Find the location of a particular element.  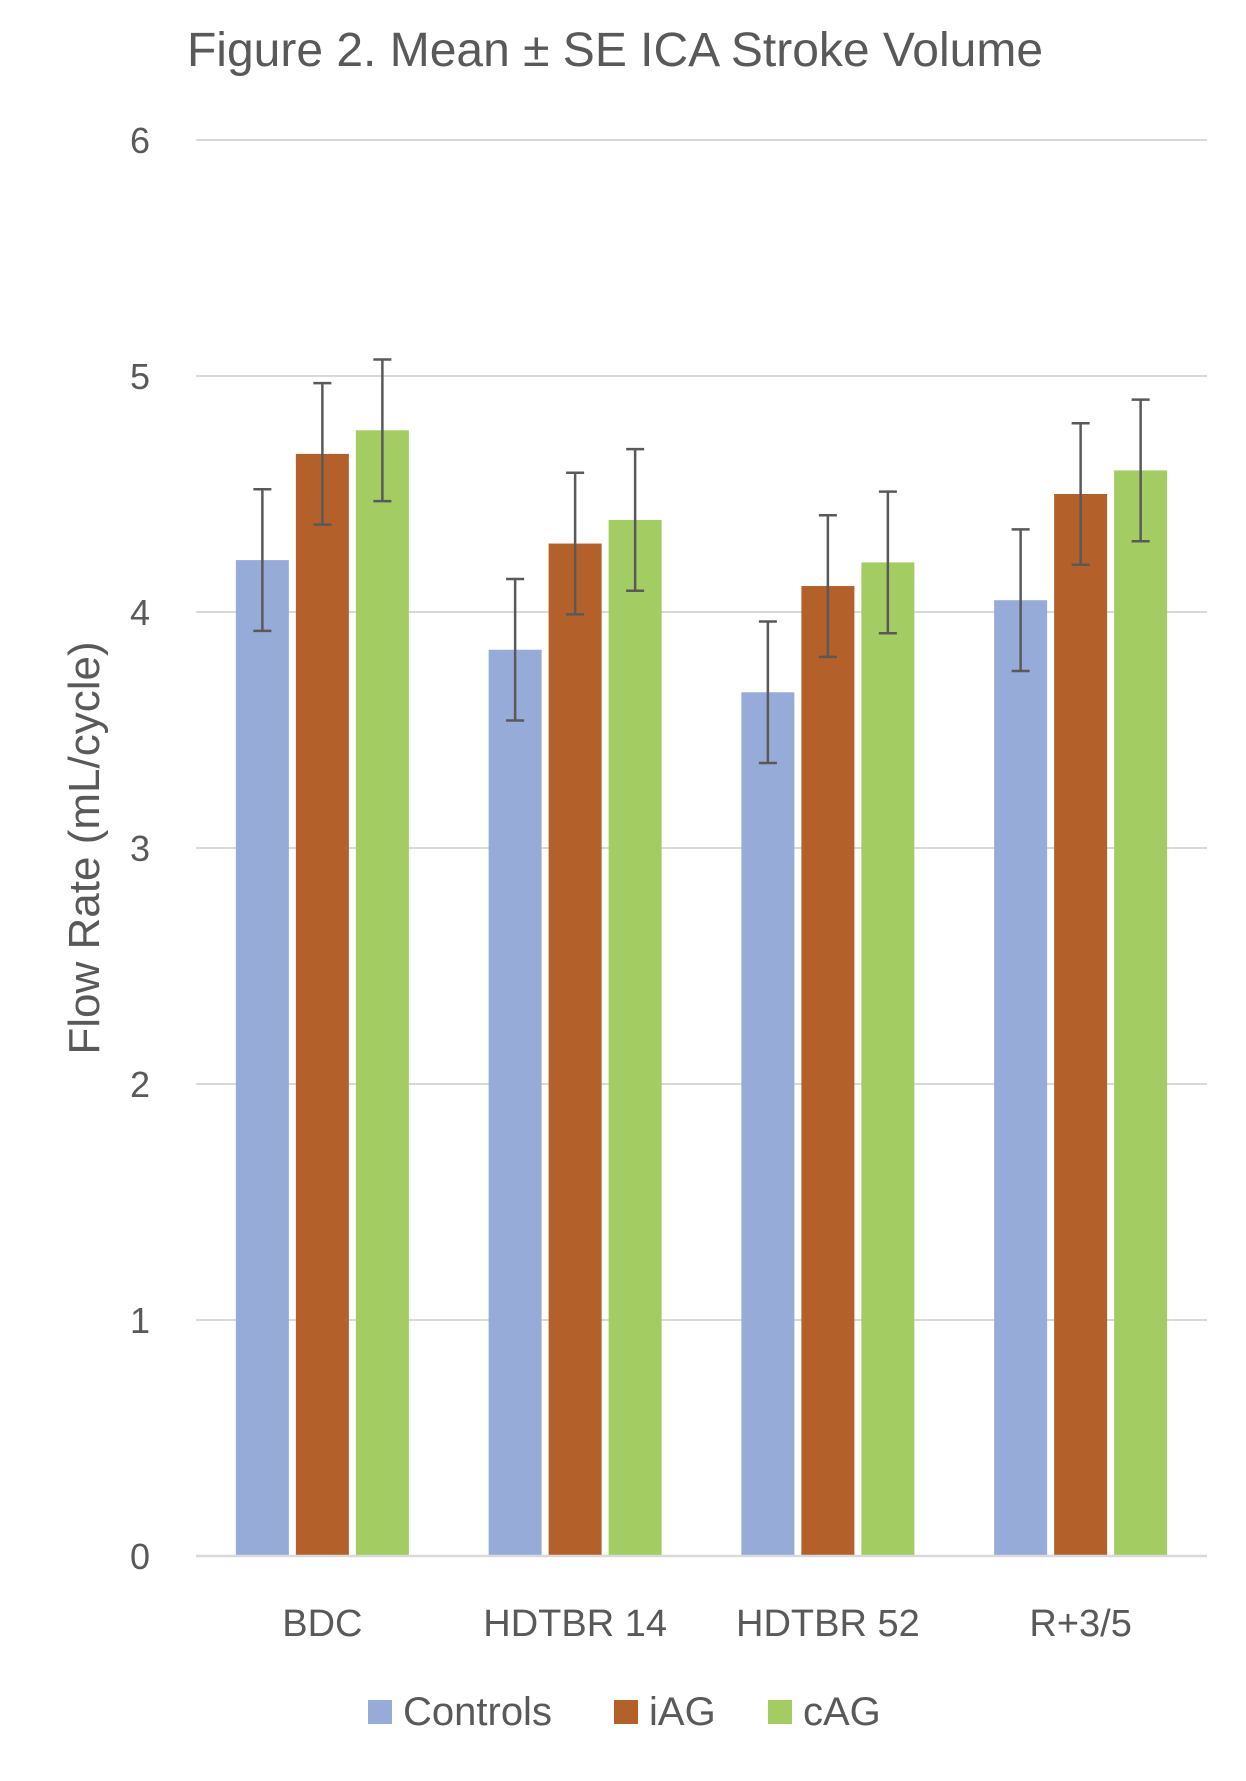

legend-label: iAG is located at coordinates (682, 1712).